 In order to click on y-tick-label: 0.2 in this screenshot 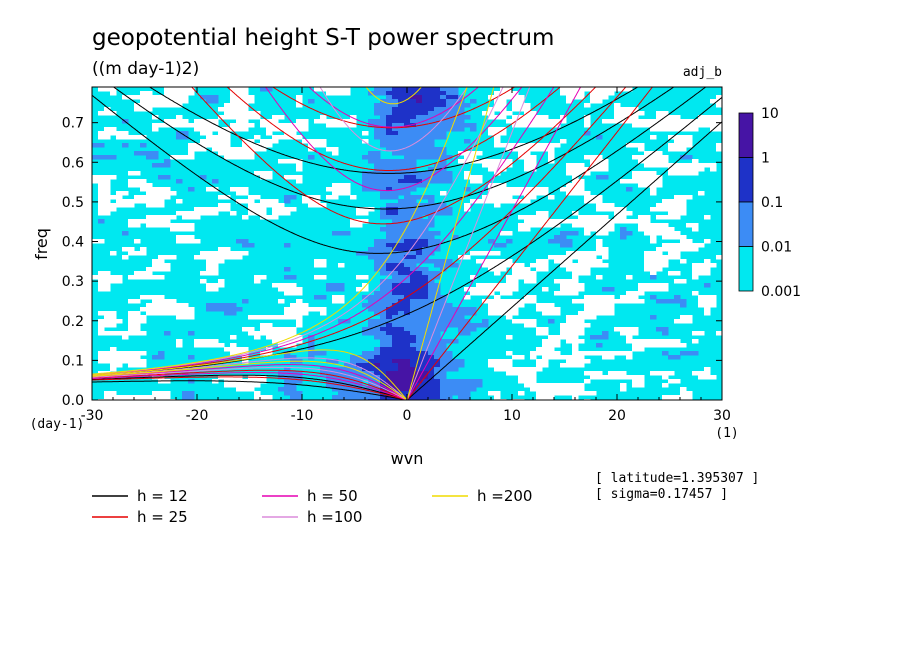, I will do `click(73, 322)`.